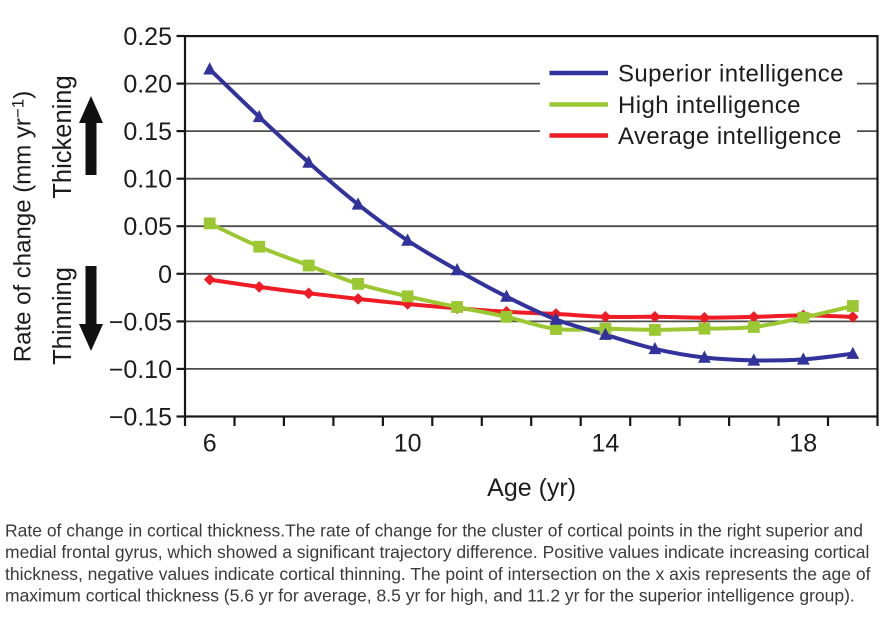  I want to click on svg-text: −0.10, so click(140, 370).